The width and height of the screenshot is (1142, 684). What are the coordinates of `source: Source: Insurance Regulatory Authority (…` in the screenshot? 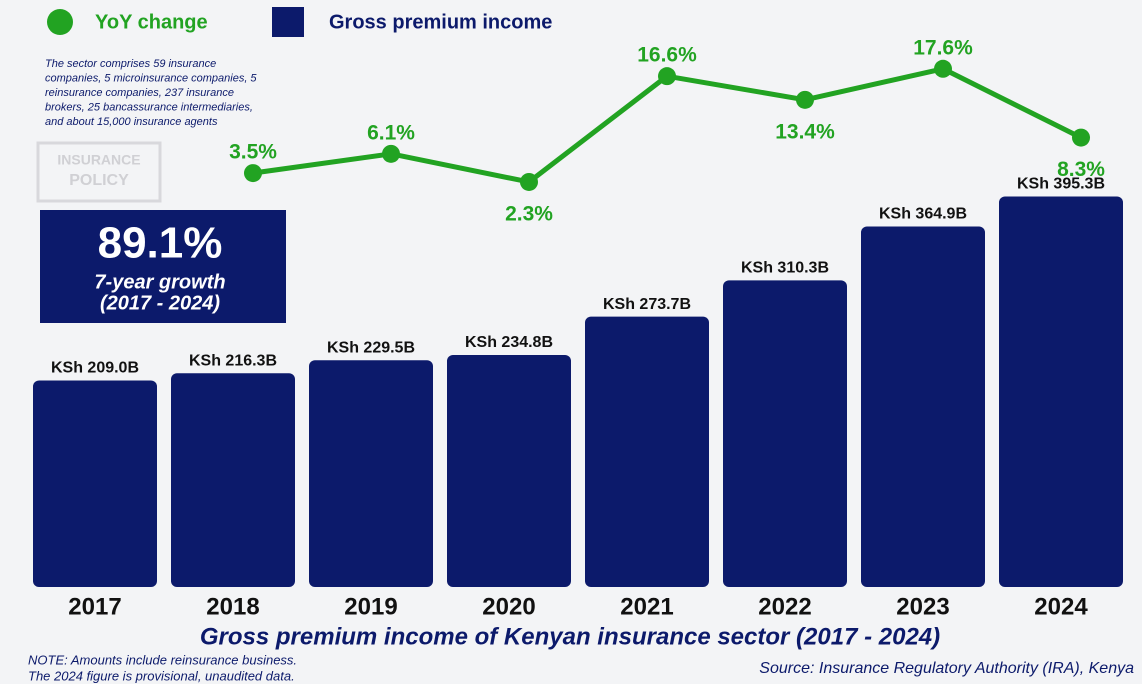 It's located at (946, 668).